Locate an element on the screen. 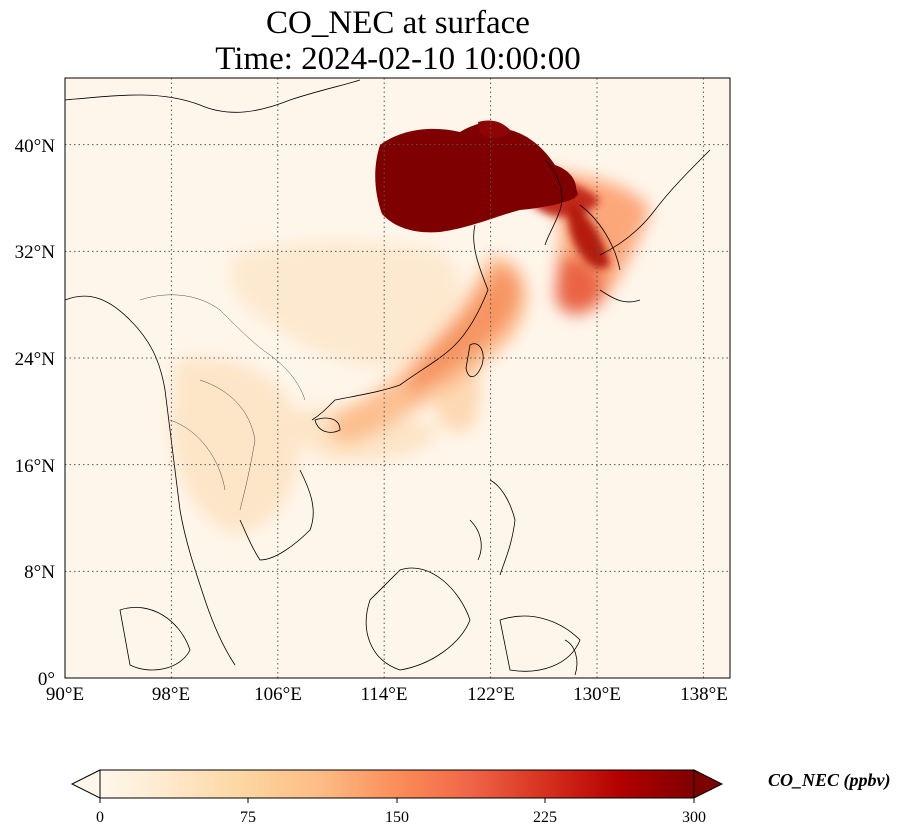 The image size is (920, 836). lat-tick-label: 8°N is located at coordinates (39, 572).